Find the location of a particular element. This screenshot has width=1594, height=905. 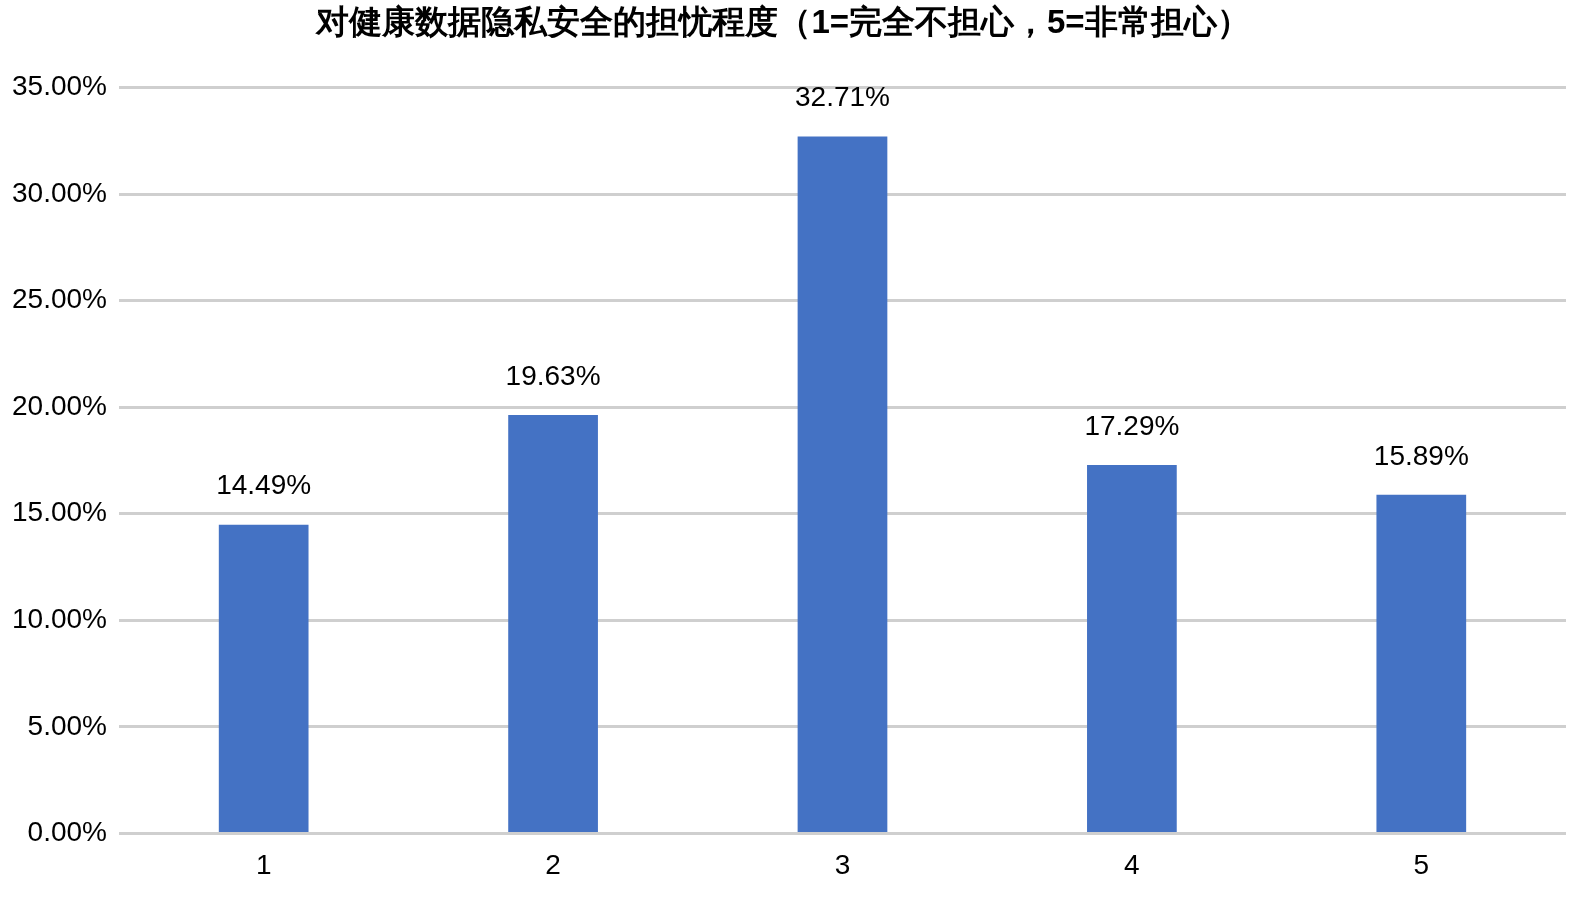

y-tick-label: 30.00% is located at coordinates (59, 192).